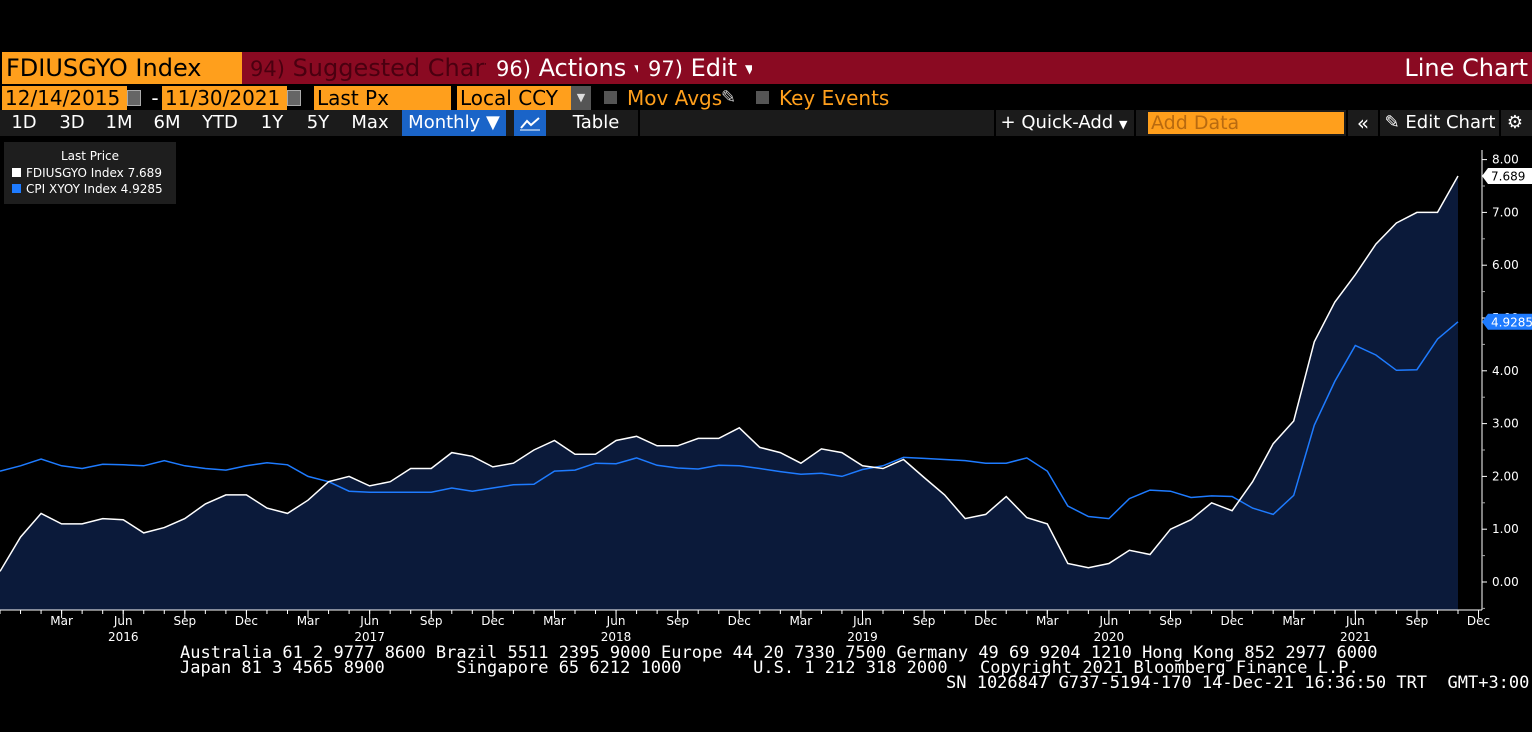  Describe the element at coordinates (1505, 371) in the screenshot. I see `y-axis-tick-label: 4.00` at that location.